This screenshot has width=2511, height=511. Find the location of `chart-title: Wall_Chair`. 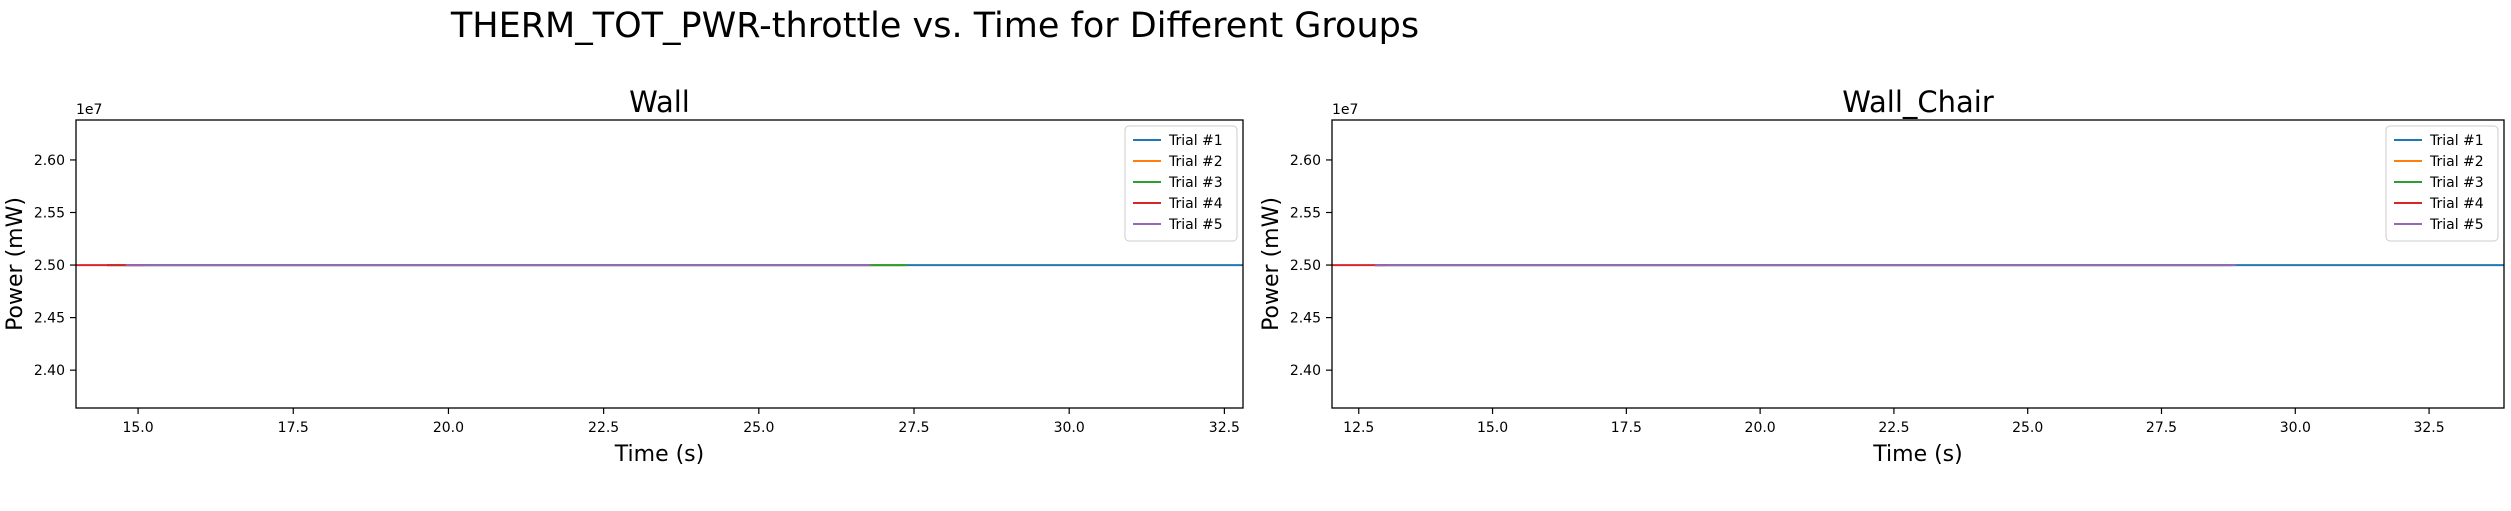

chart-title: Wall_Chair is located at coordinates (1918, 102).